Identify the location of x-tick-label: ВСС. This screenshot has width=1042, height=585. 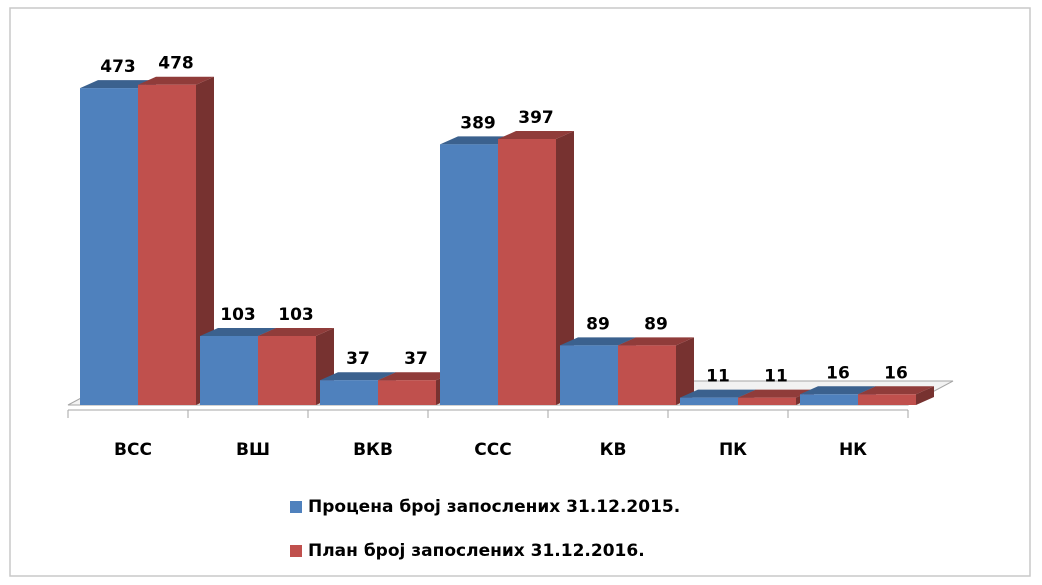
(133, 450).